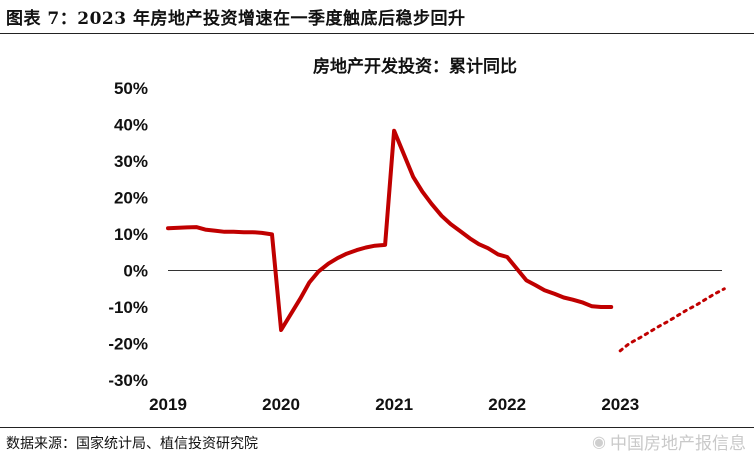 The width and height of the screenshot is (754, 459). Describe the element at coordinates (135, 271) in the screenshot. I see `y-tick-label: 0%` at that location.